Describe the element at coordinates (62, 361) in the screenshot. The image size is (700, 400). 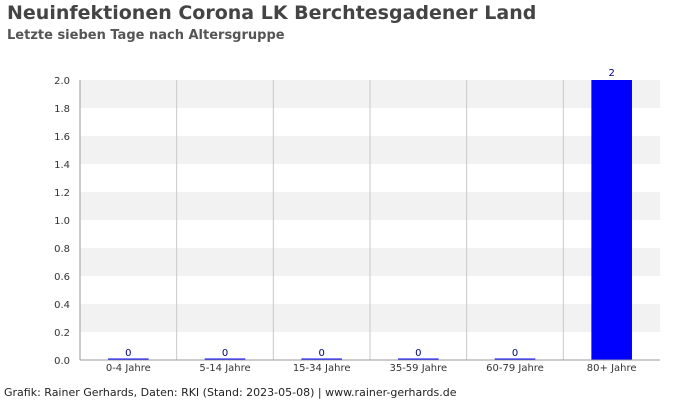
I see `y-tick-label: 0.0` at that location.